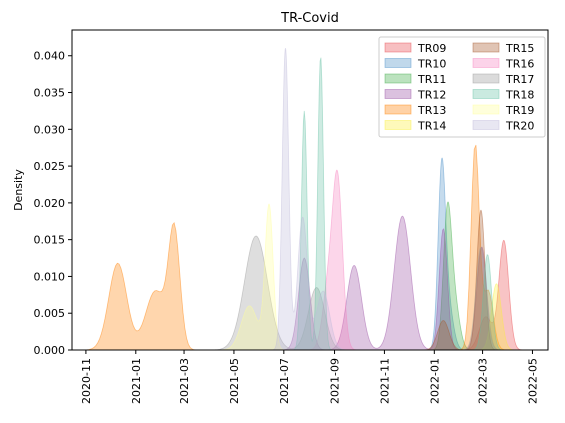 This screenshot has height=423, width=565. Describe the element at coordinates (519, 110) in the screenshot. I see `legend-label-tr19: TR19` at that location.